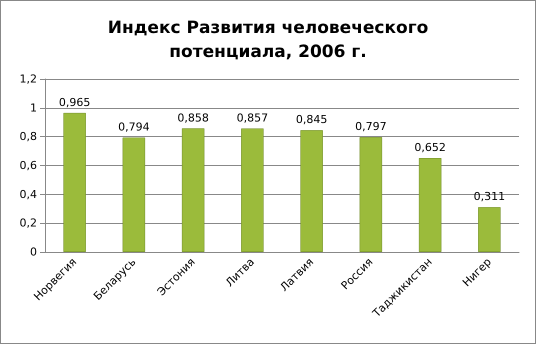  Describe the element at coordinates (33, 252) in the screenshot. I see `y-tick-label: 0` at that location.